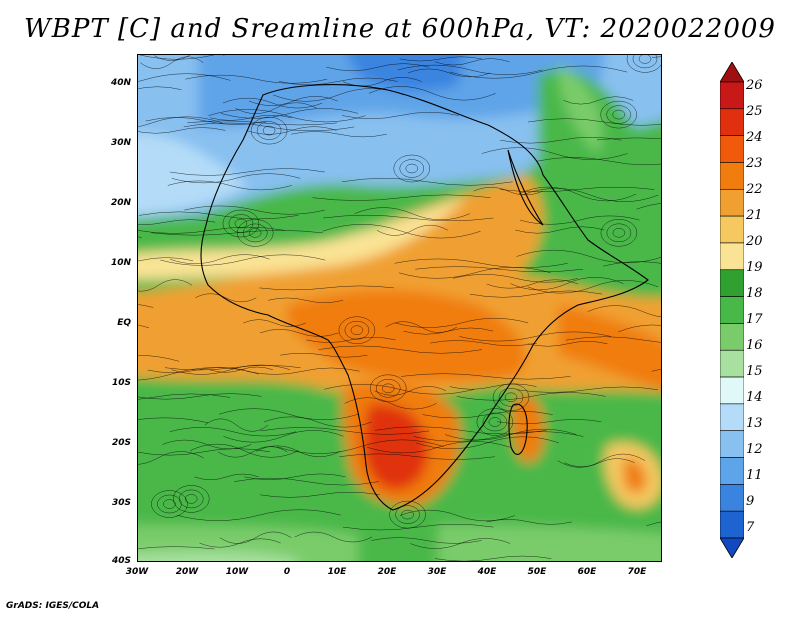 Image resolution: width=800 pixels, height=618 pixels. Describe the element at coordinates (754, 241) in the screenshot. I see `colorbar-label: 20` at that location.